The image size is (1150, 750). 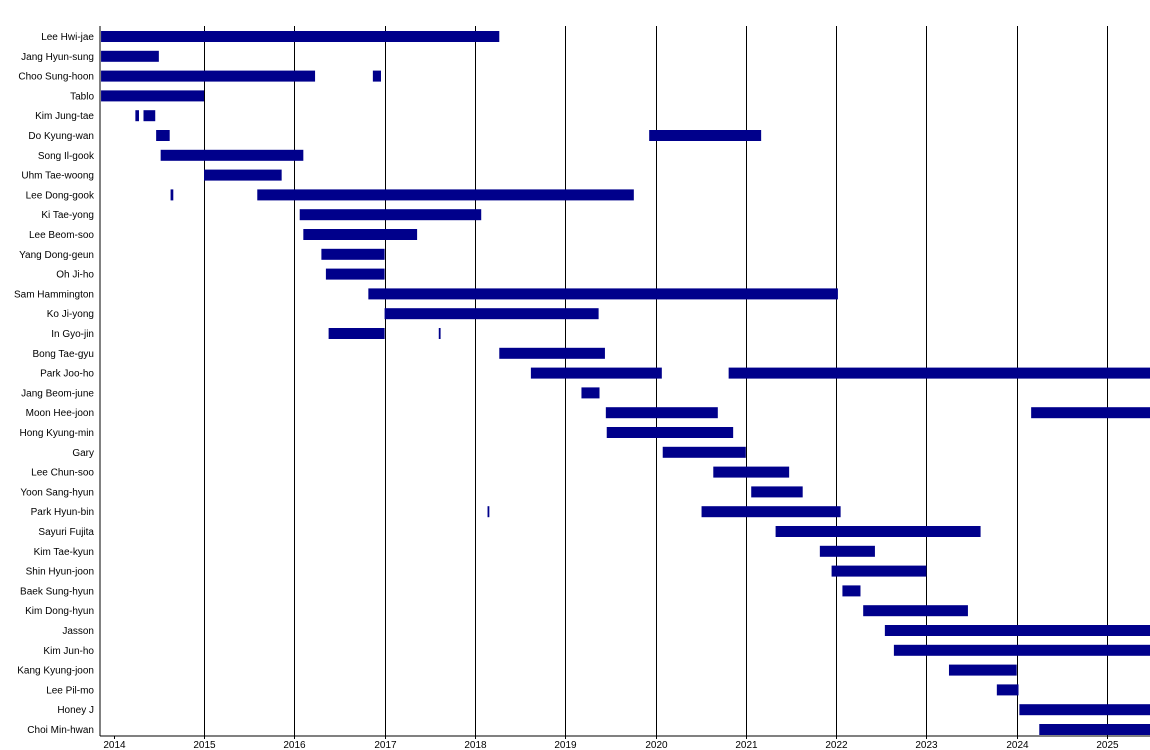 I want to click on row-label: Bong Tae-gyu, so click(x=63, y=354).